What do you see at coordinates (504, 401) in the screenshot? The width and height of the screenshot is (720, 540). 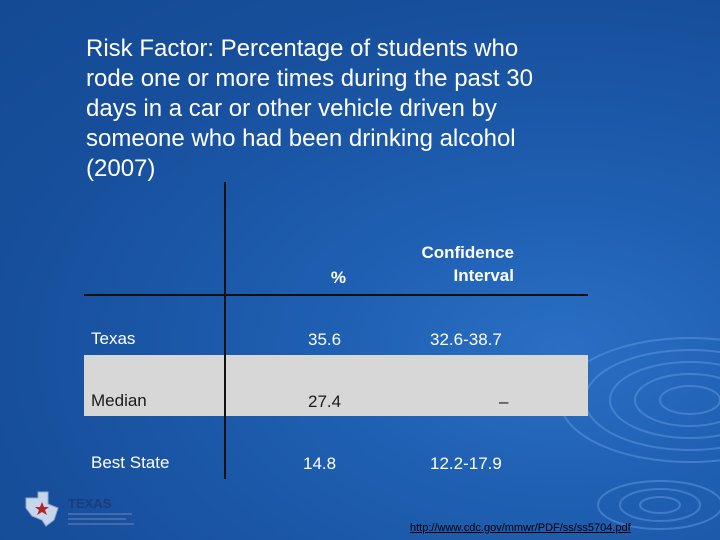 I see `row-ci-median: –` at bounding box center [504, 401].